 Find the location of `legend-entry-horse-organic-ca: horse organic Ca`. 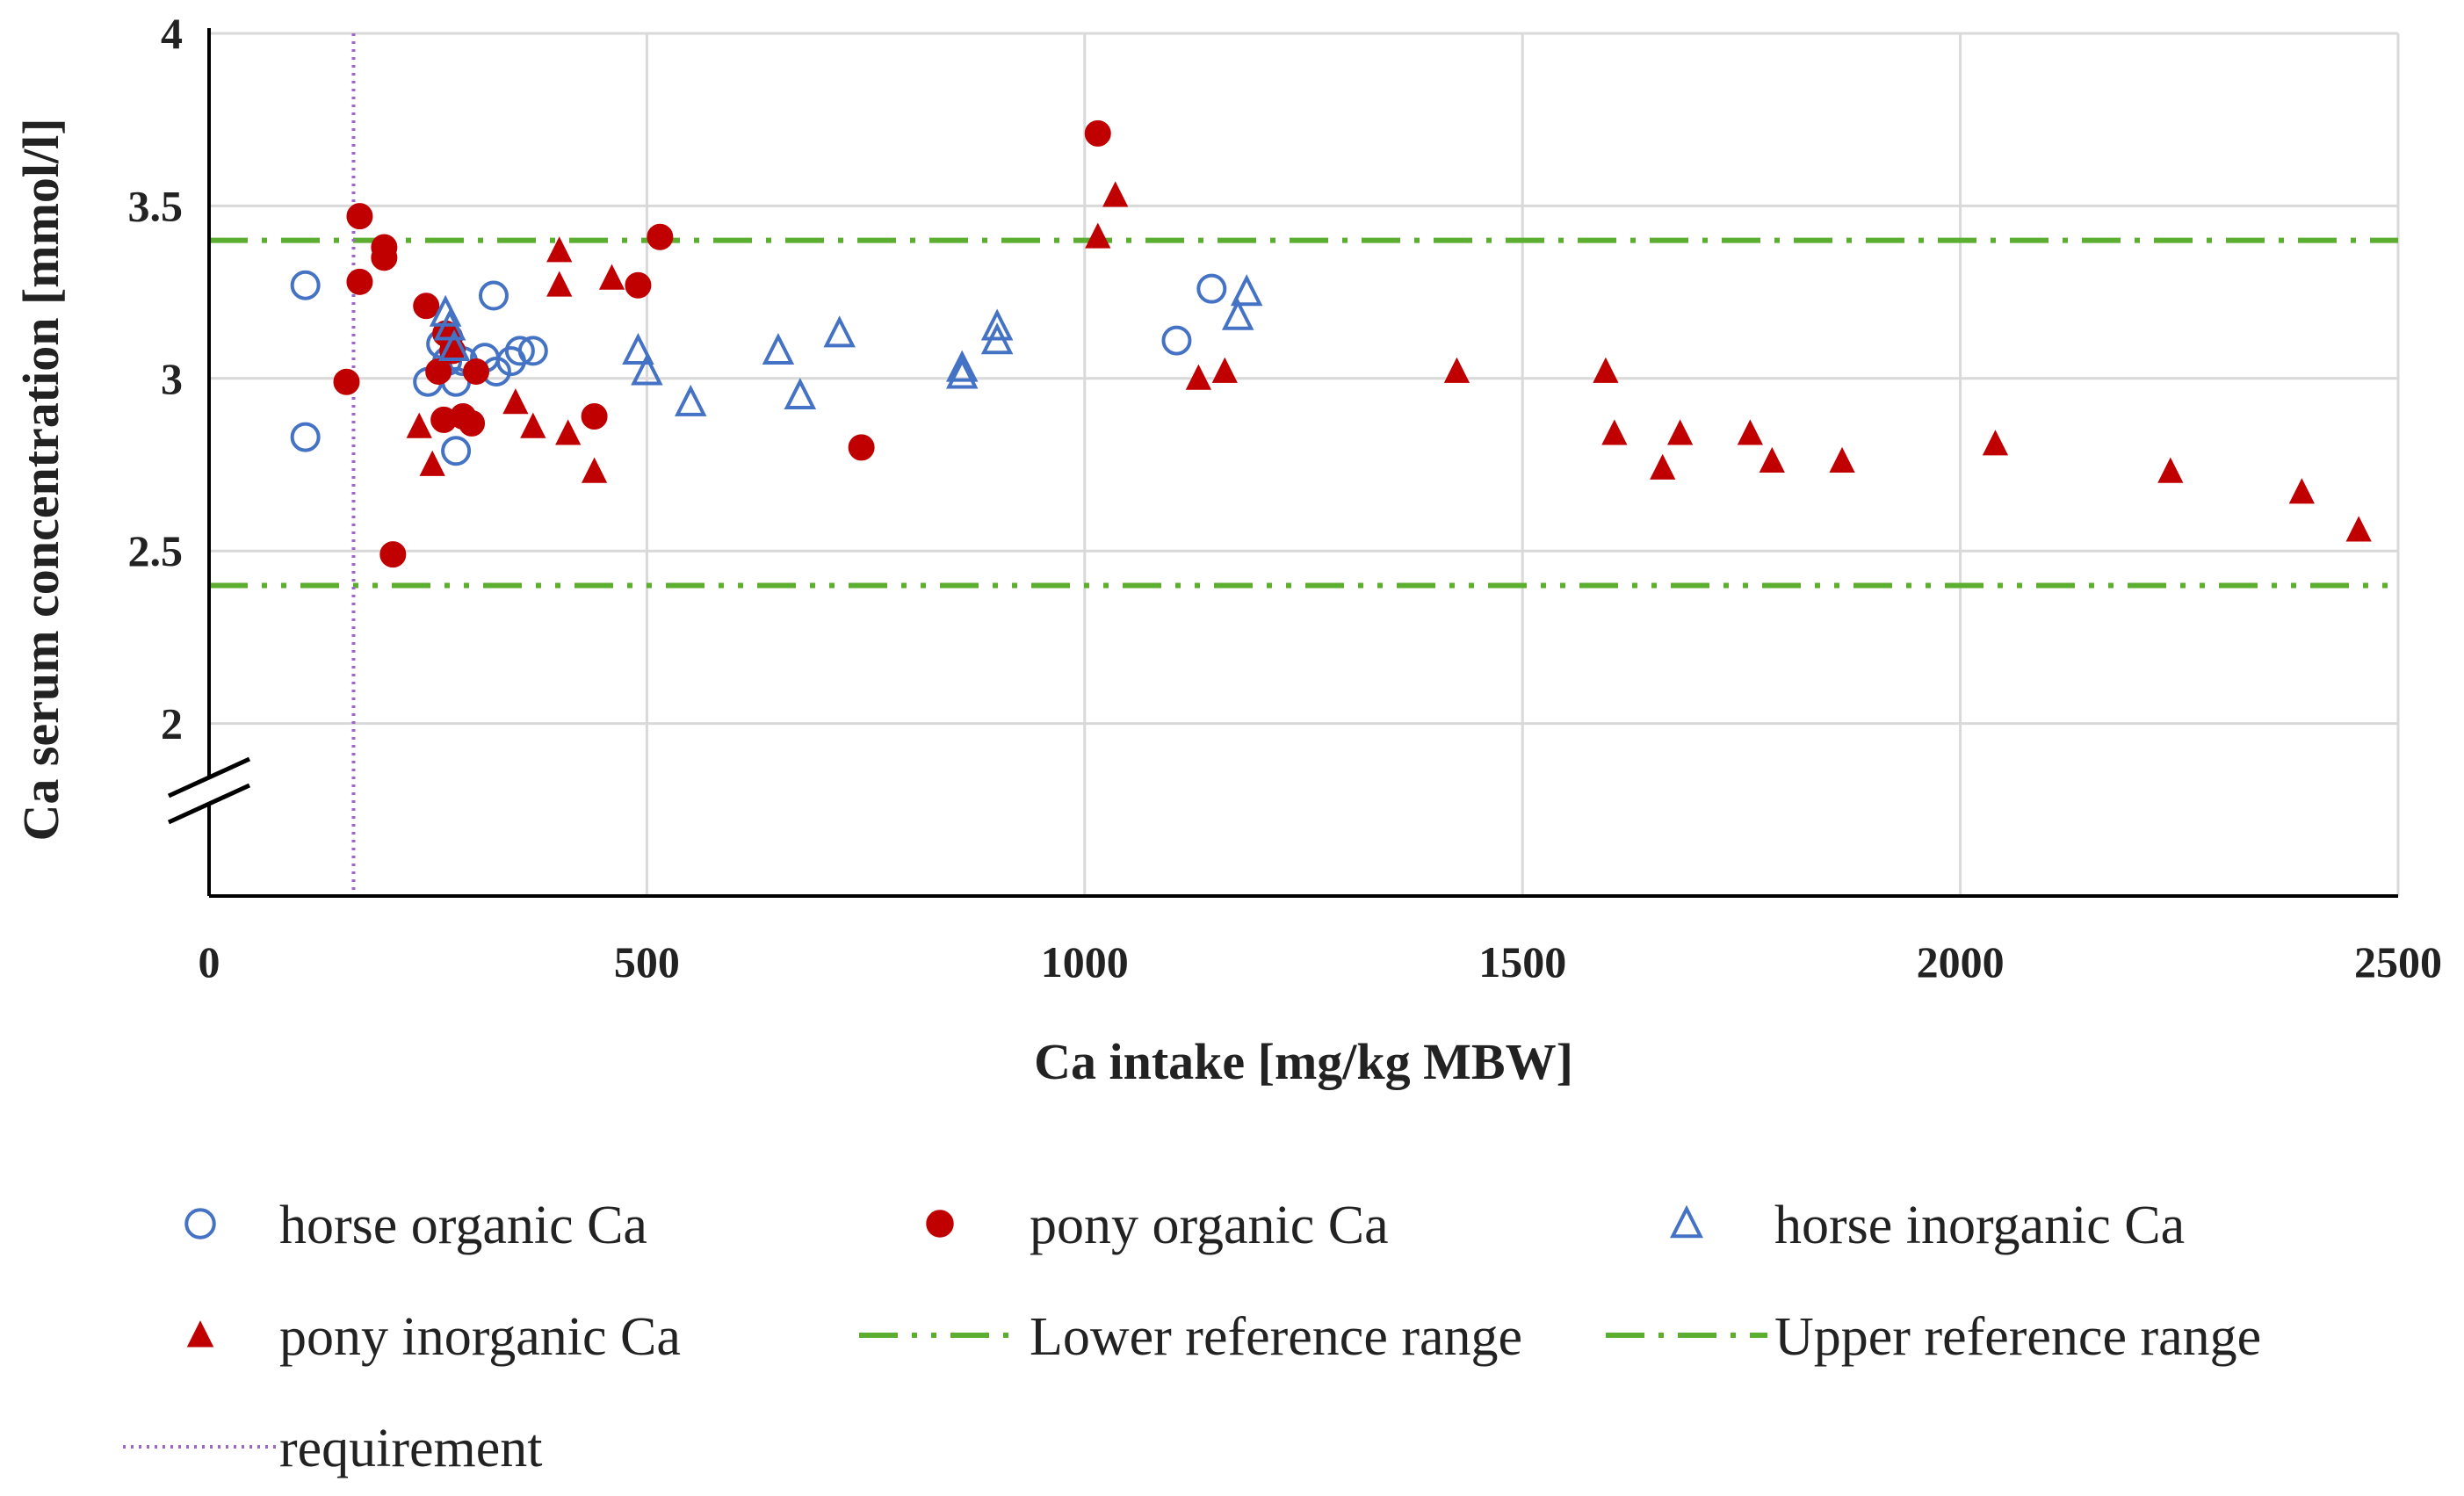

legend-entry-horse-organic-ca: horse organic Ca is located at coordinates (415, 1225).